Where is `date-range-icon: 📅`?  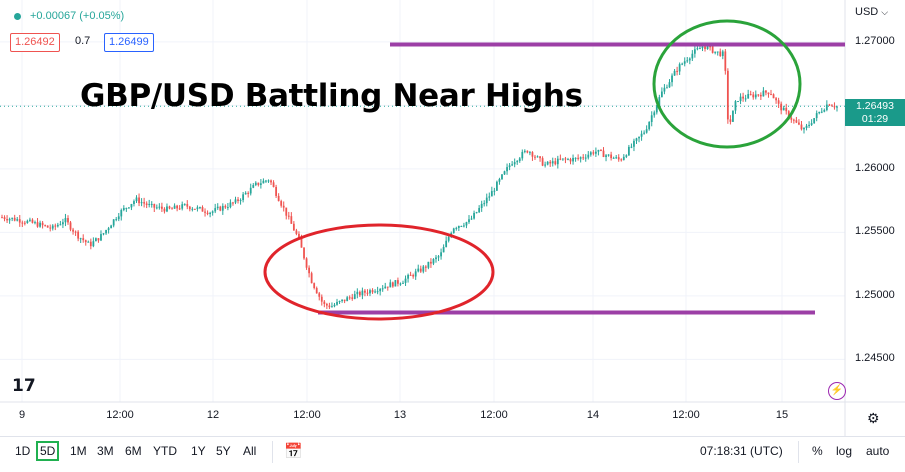
date-range-icon: 📅 is located at coordinates (293, 451).